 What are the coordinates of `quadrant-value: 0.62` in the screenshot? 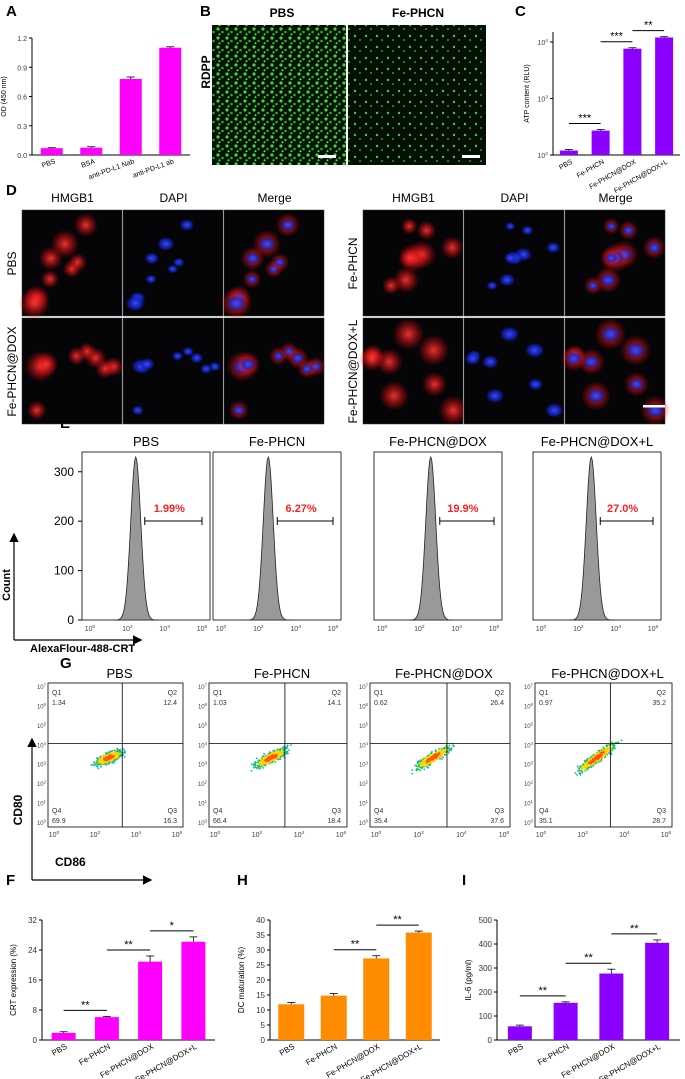 It's located at (381, 703).